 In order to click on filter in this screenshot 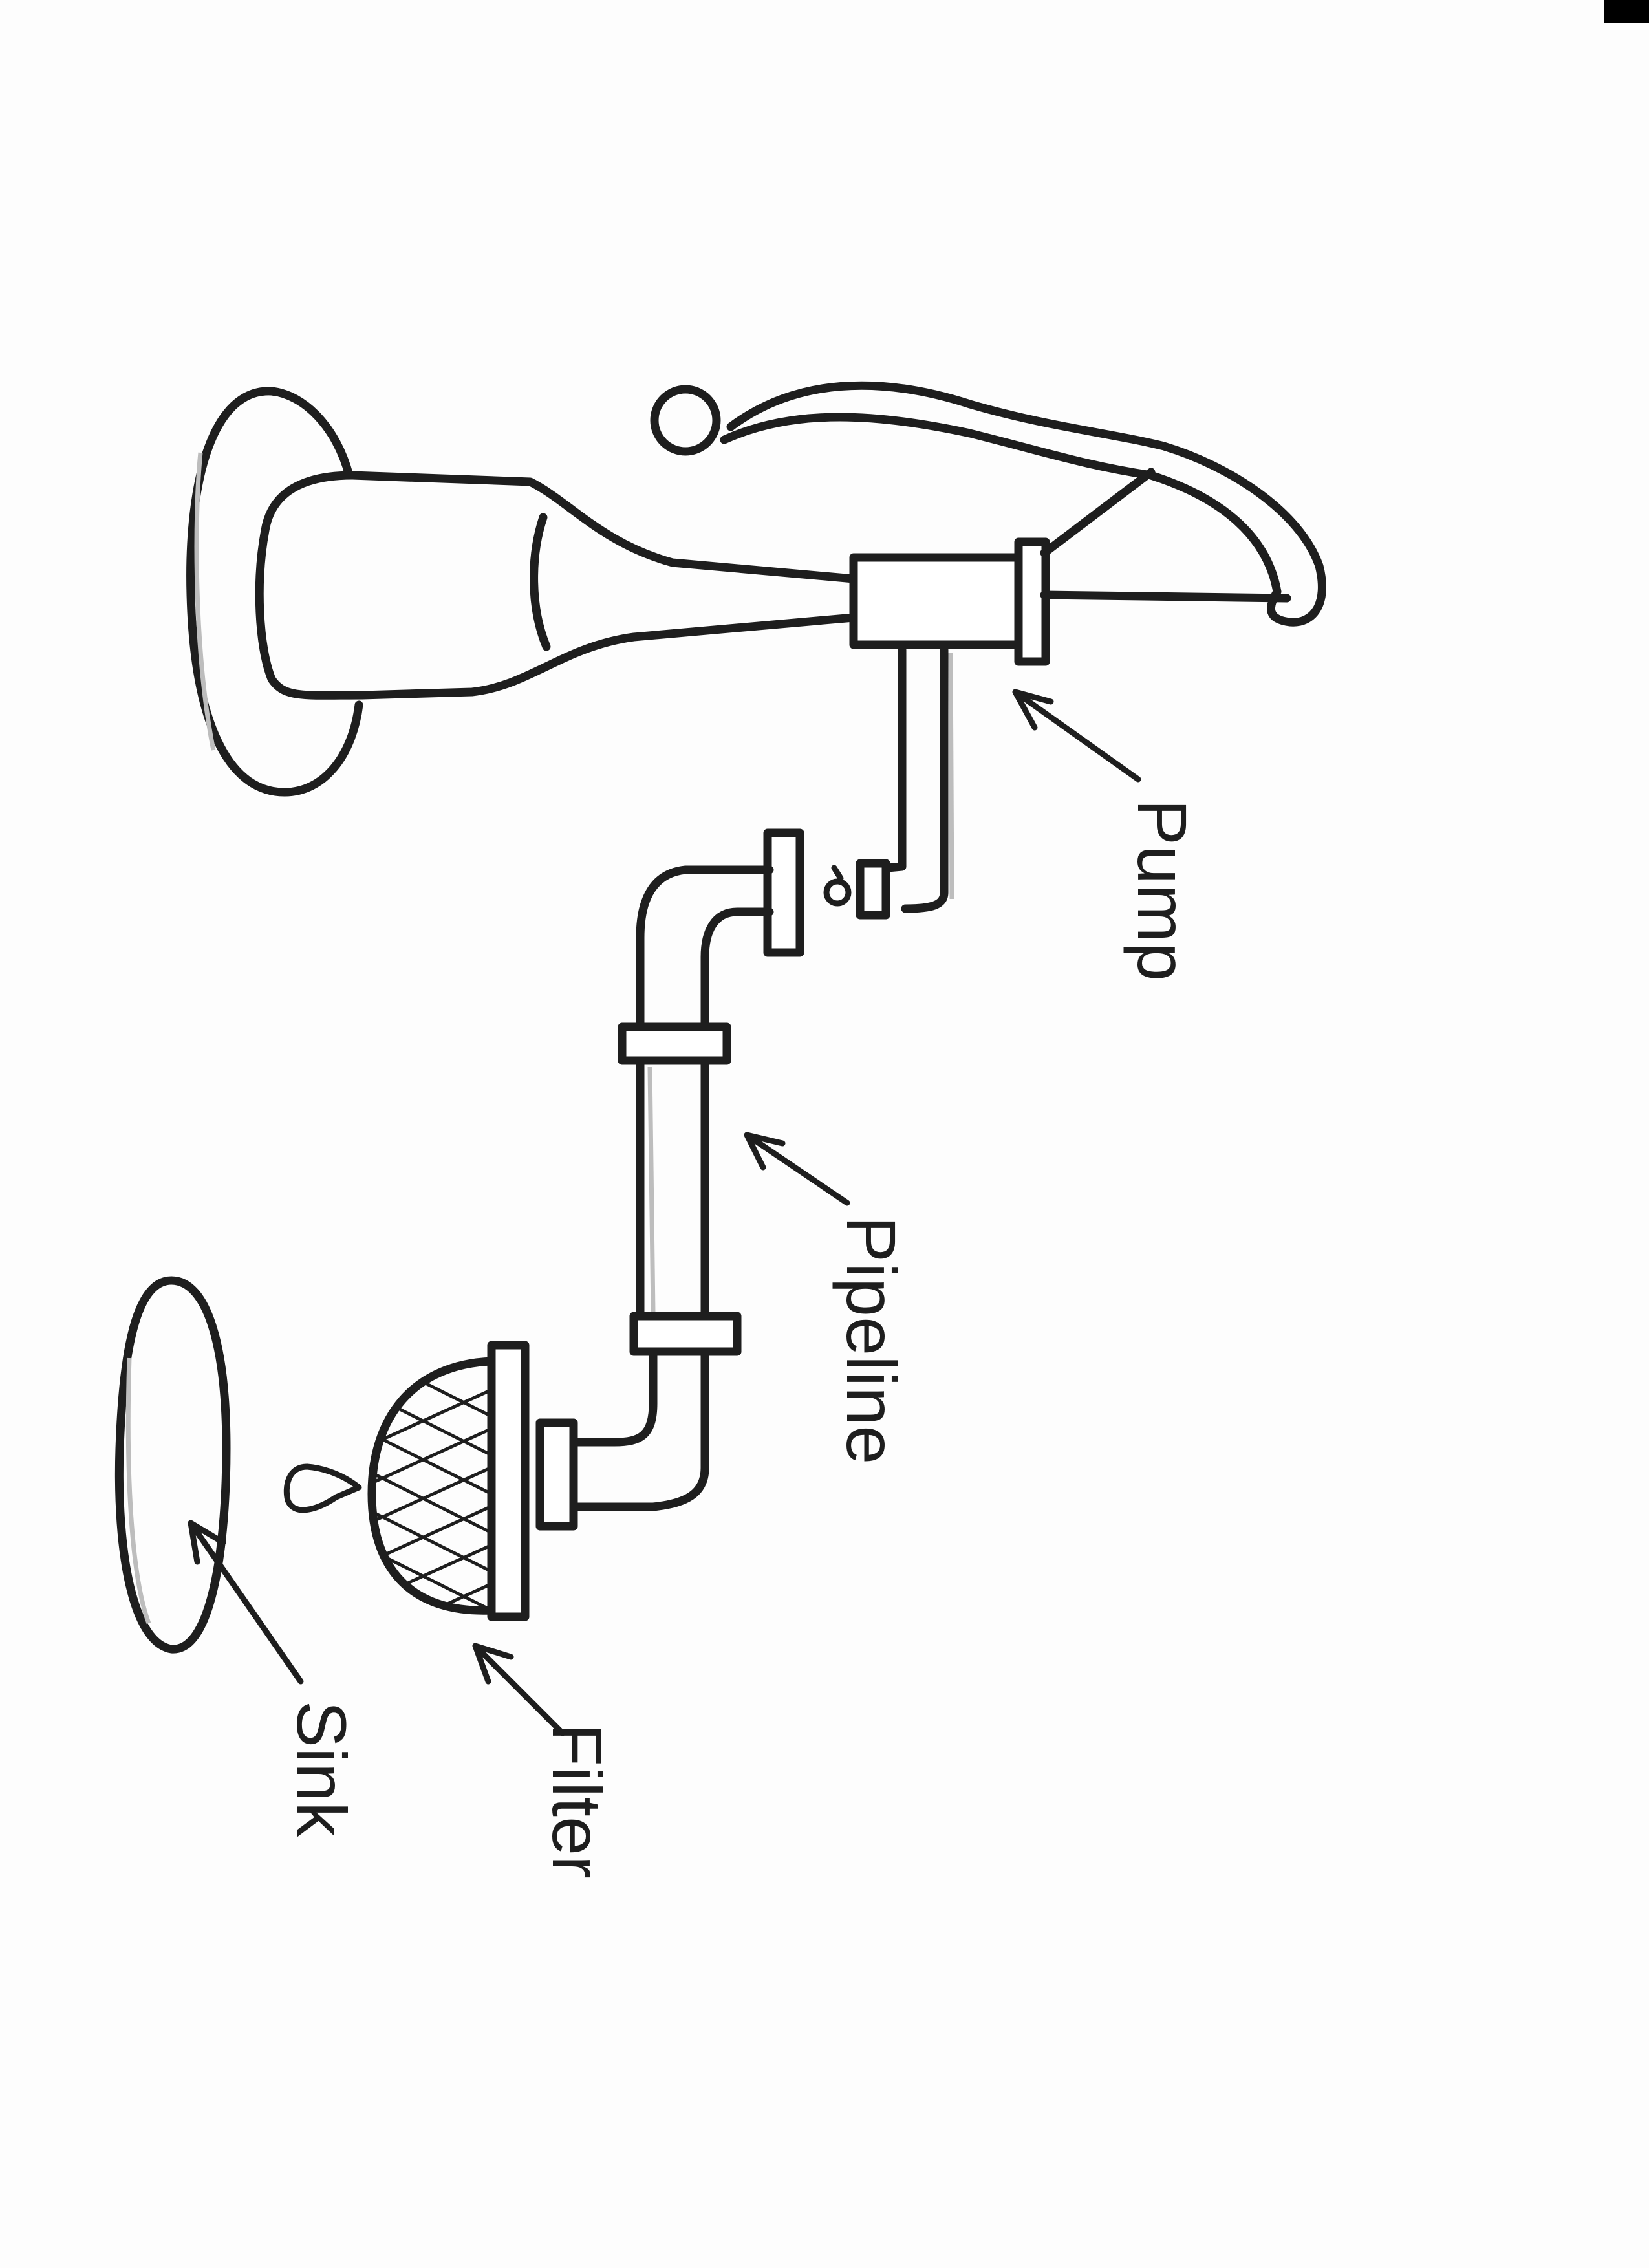, I will do `click(406, 1481)`.